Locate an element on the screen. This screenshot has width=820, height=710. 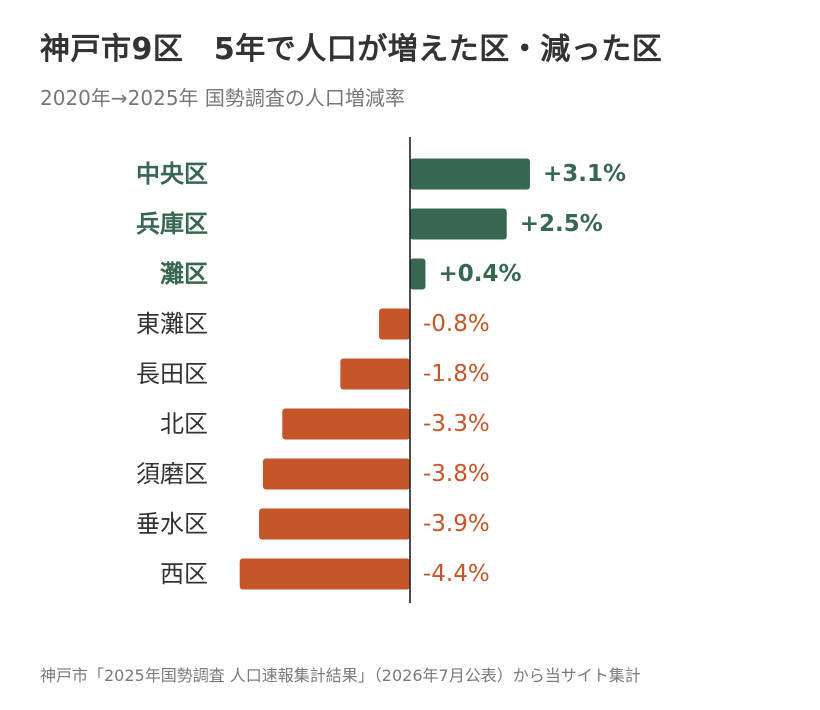
value-label: +3.1% is located at coordinates (584, 174).